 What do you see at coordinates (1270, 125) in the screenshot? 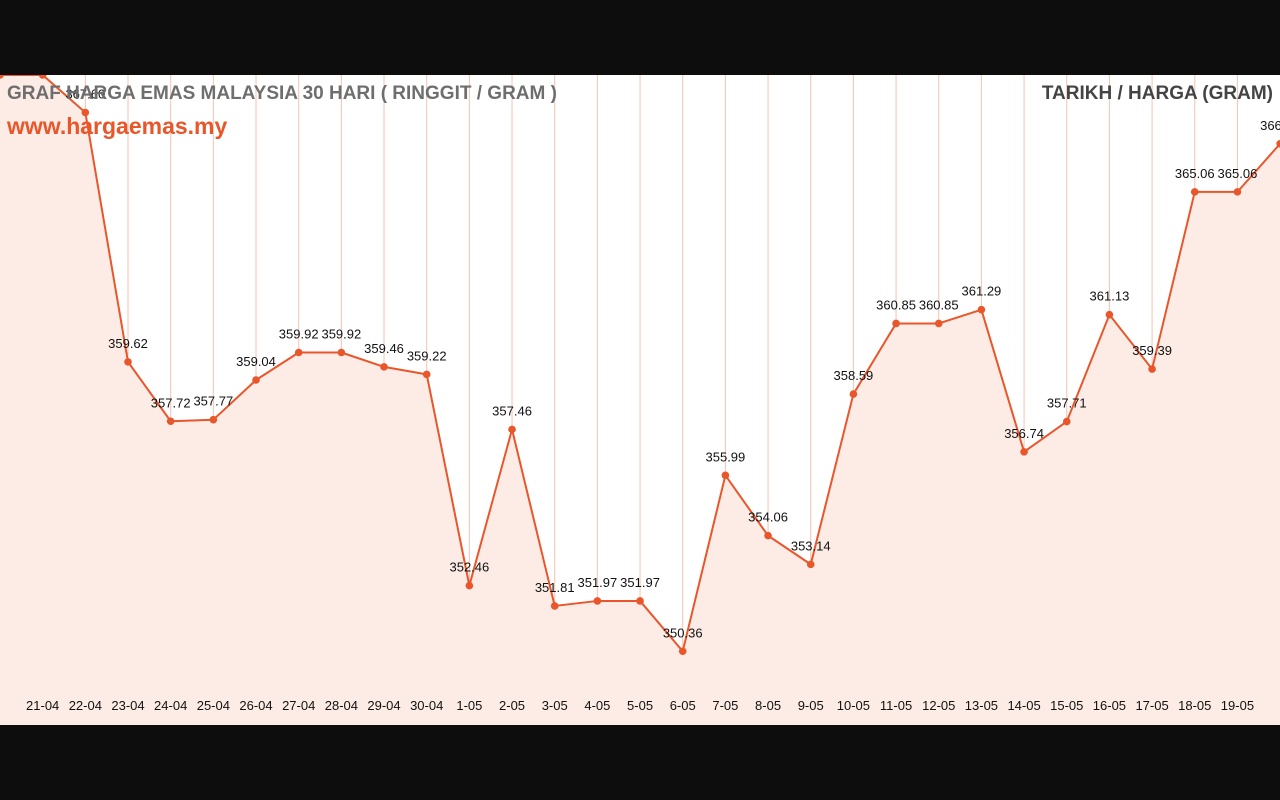
I see `data-label: 366` at bounding box center [1270, 125].